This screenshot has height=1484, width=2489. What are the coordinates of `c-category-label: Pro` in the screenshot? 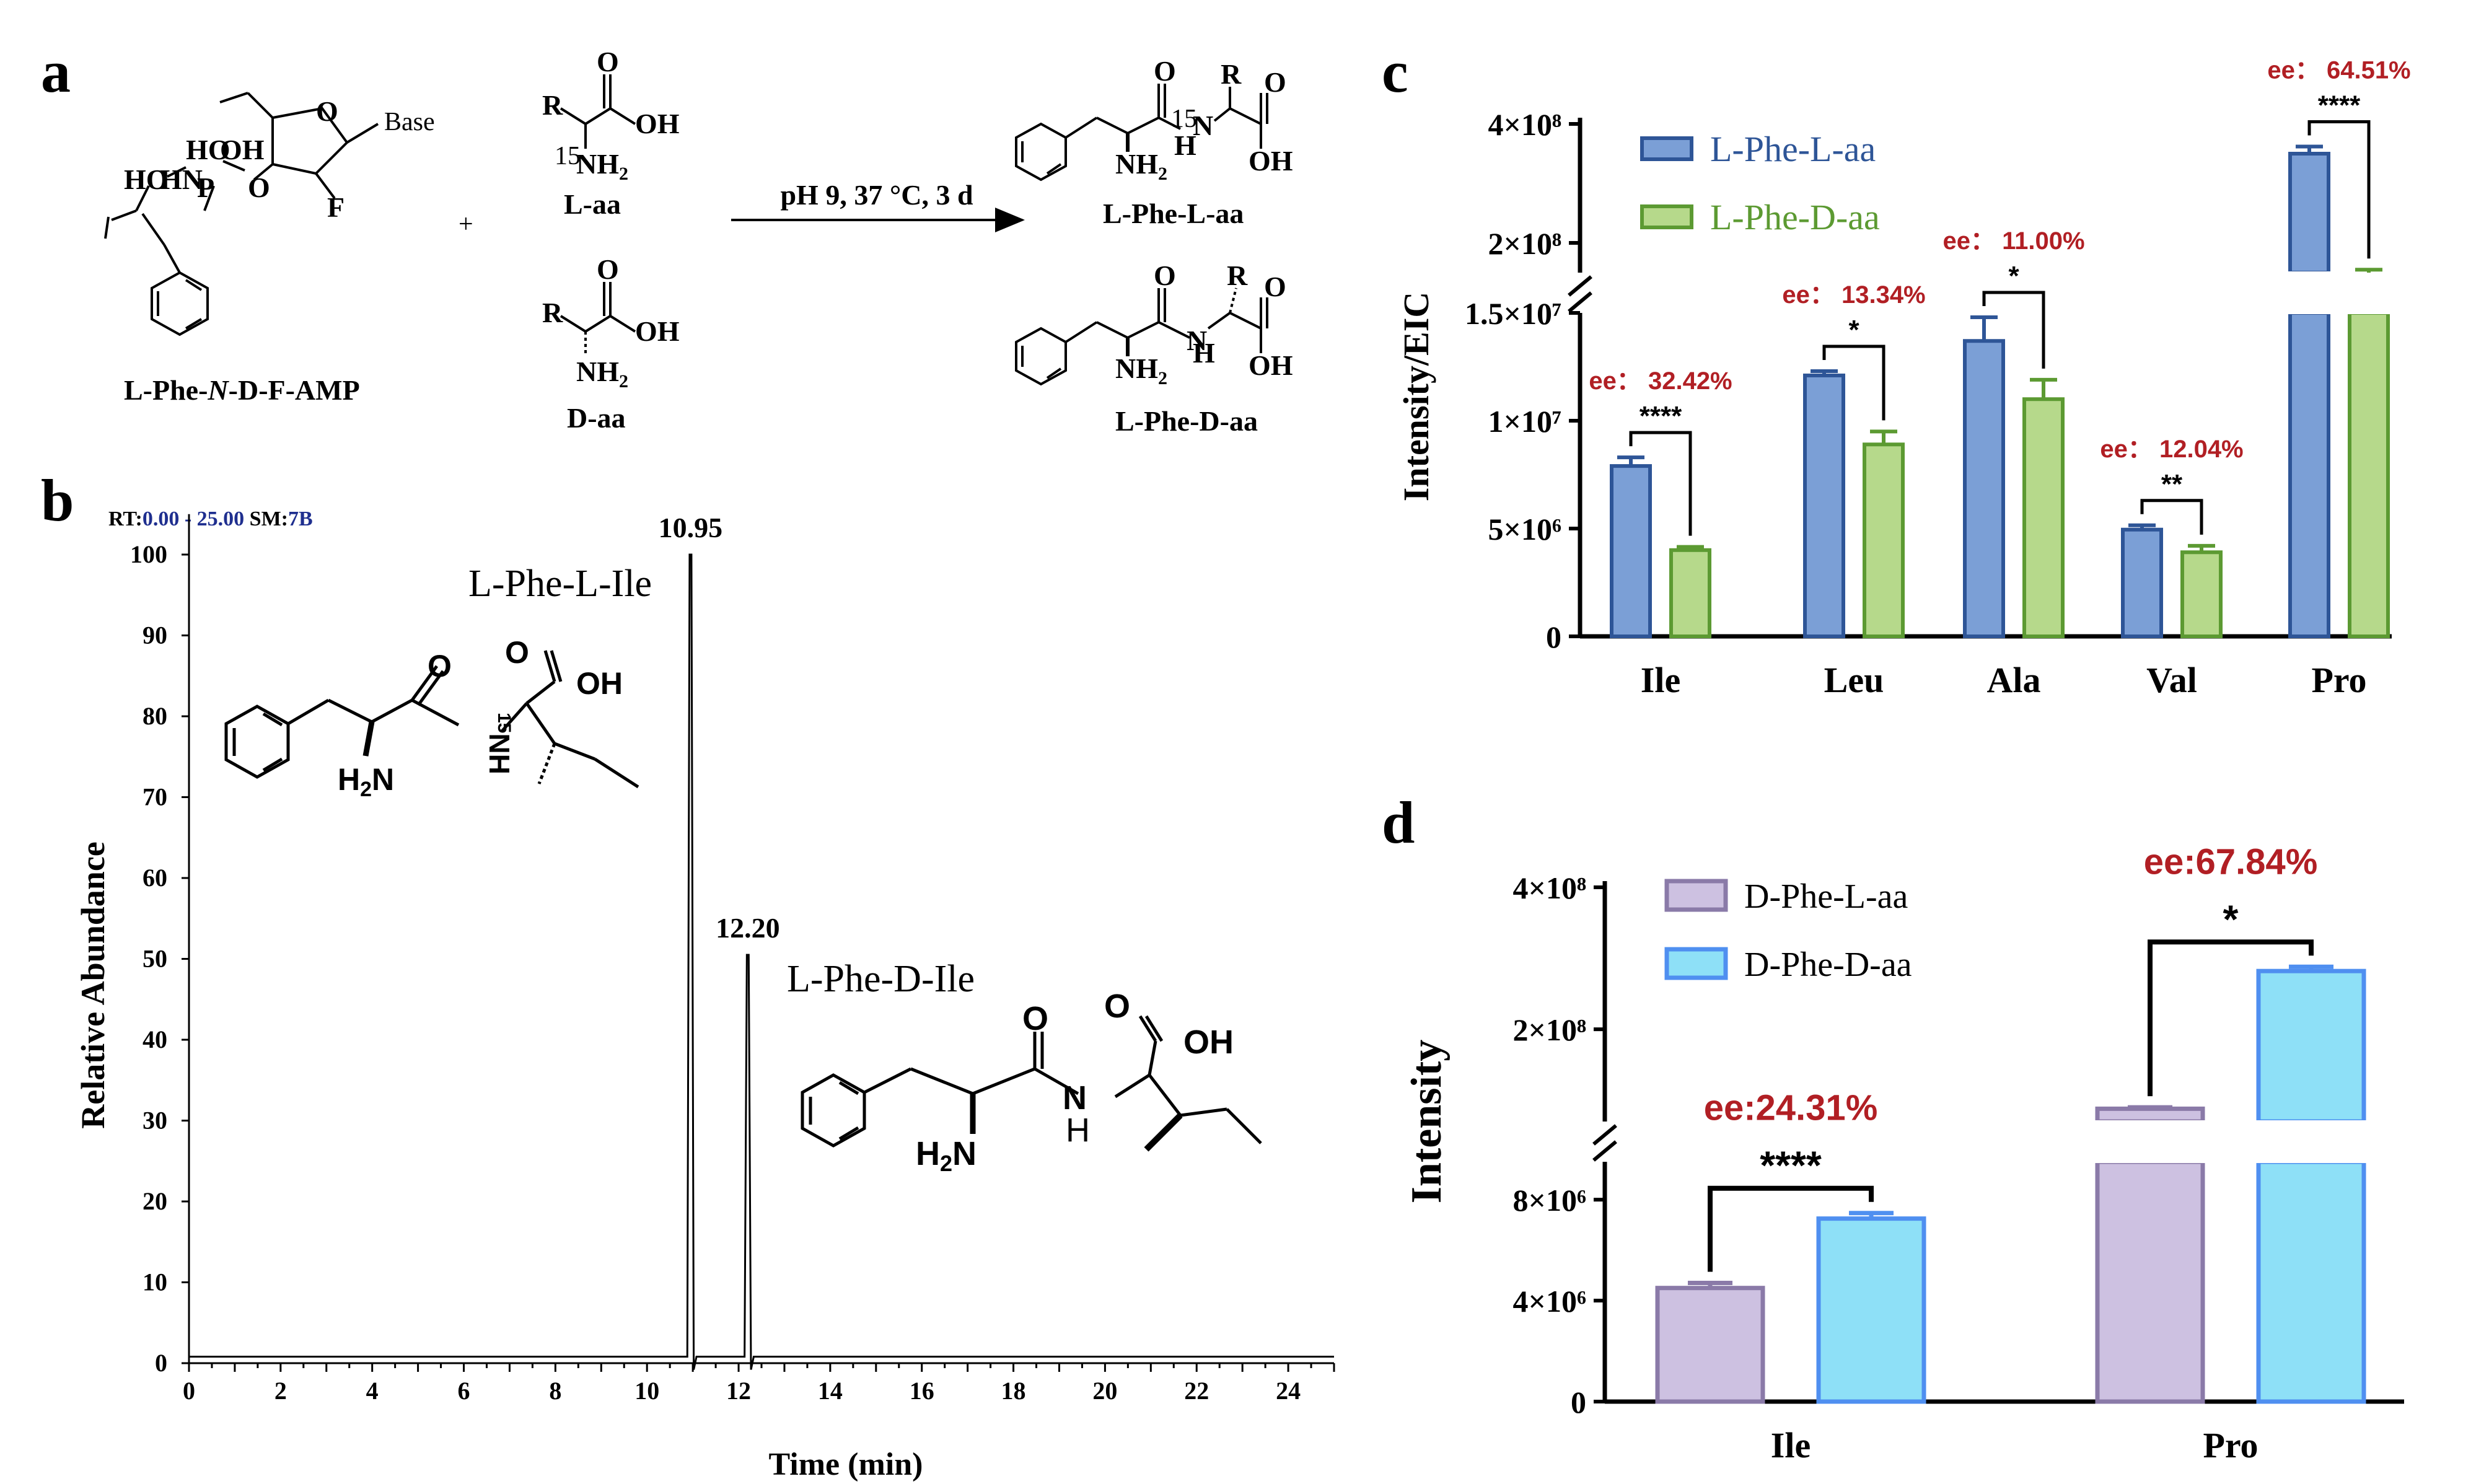 It's located at (2338, 680).